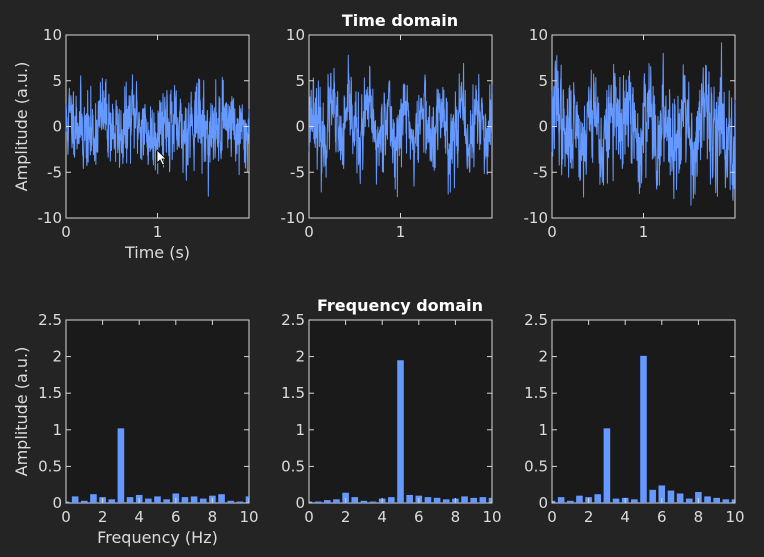 Image resolution: width=764 pixels, height=557 pixels. I want to click on panel-time-2: 0 1 -10 -5 0 5 10, so click(387, 133).